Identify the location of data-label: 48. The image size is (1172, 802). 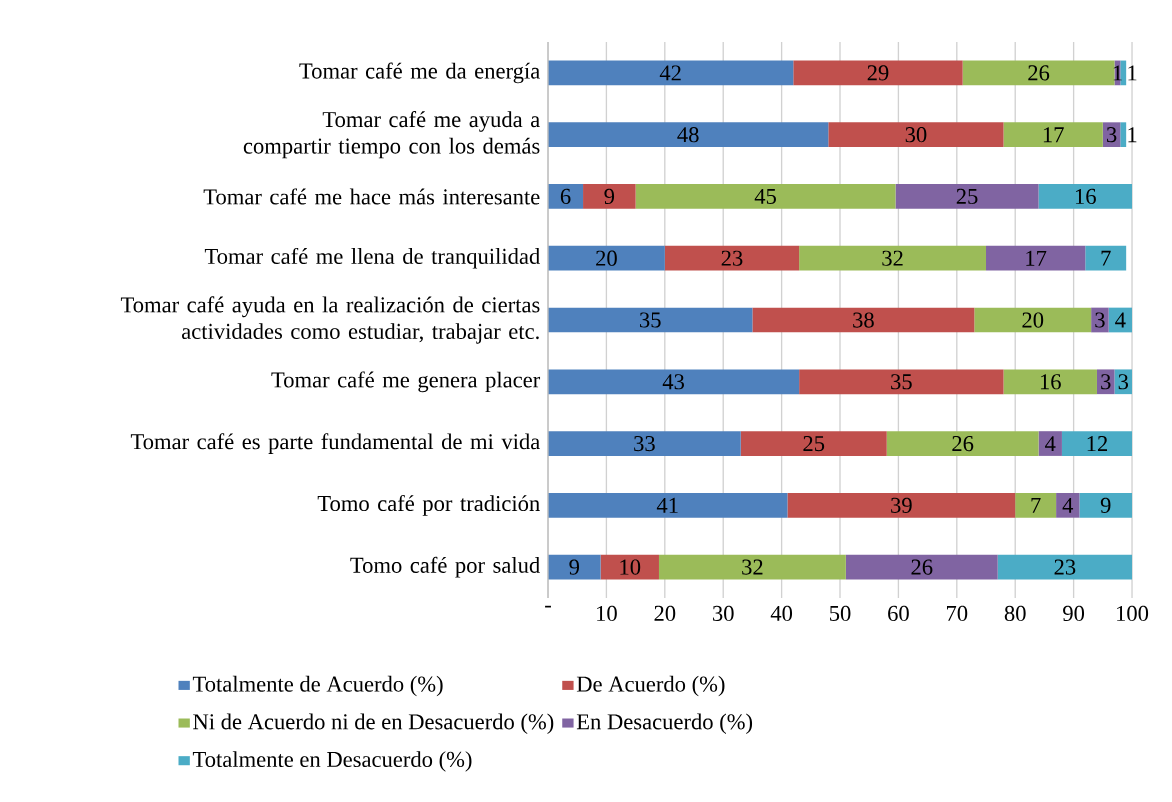
(688, 135).